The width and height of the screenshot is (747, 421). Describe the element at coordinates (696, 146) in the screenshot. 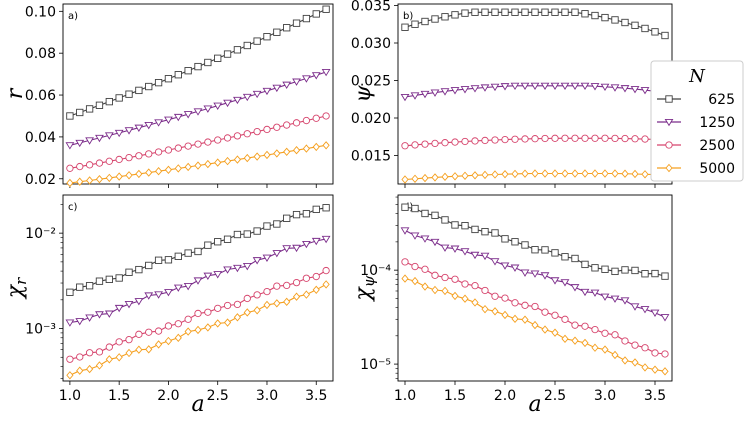

I see `legend-entry-2500: 2500` at that location.